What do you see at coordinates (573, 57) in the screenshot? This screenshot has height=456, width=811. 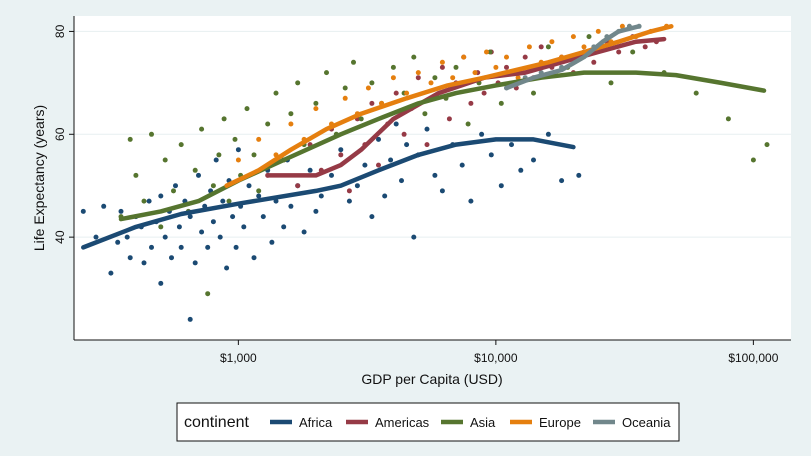 I see `smooth-line-oceania` at bounding box center [573, 57].